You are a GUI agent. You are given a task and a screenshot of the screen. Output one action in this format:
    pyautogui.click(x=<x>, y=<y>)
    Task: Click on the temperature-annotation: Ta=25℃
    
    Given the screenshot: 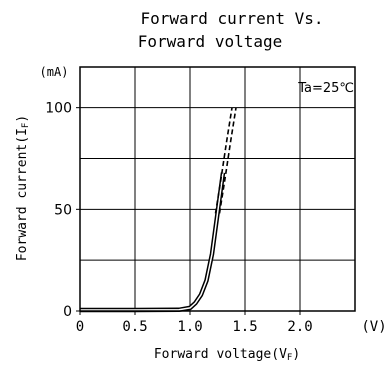 What is the action you would take?
    pyautogui.click(x=325, y=88)
    